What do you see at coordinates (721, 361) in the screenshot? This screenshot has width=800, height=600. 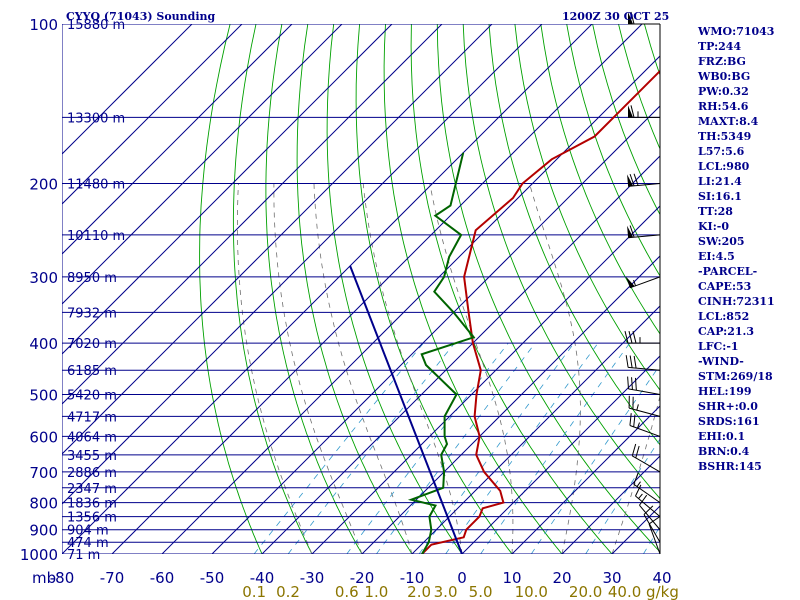 I see `index-key: -WIND-` at bounding box center [721, 361].